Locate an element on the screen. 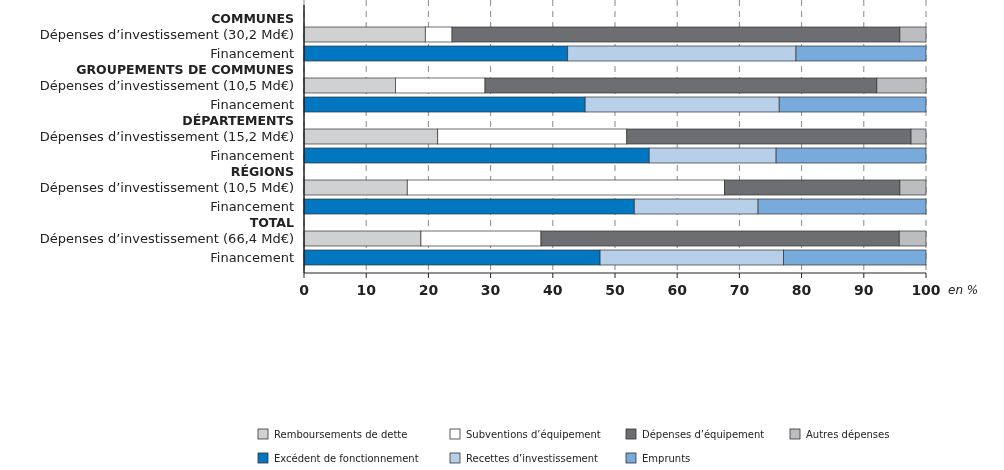  x-tick-label: 90 is located at coordinates (864, 290).